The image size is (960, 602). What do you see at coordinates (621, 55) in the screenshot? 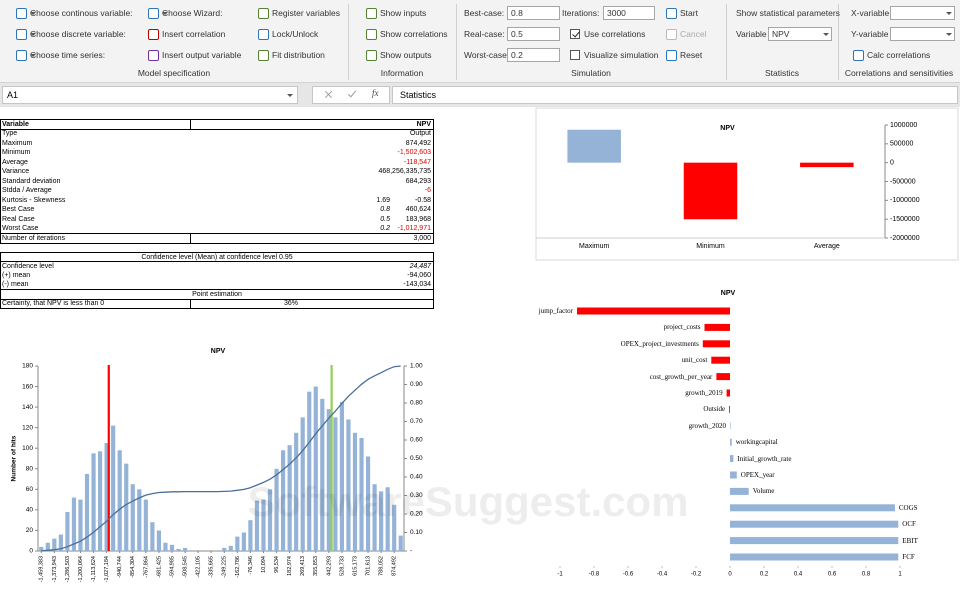
I see `checkbox-label: Visualize simulation` at bounding box center [621, 55].